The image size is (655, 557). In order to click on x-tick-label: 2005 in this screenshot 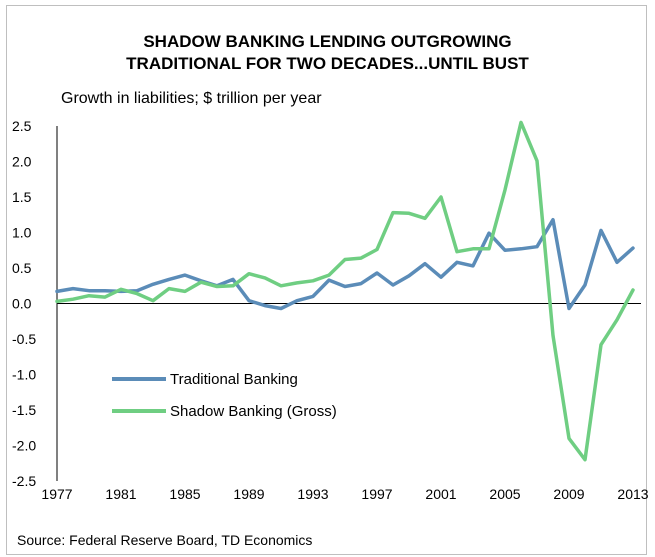, I will do `click(504, 494)`.